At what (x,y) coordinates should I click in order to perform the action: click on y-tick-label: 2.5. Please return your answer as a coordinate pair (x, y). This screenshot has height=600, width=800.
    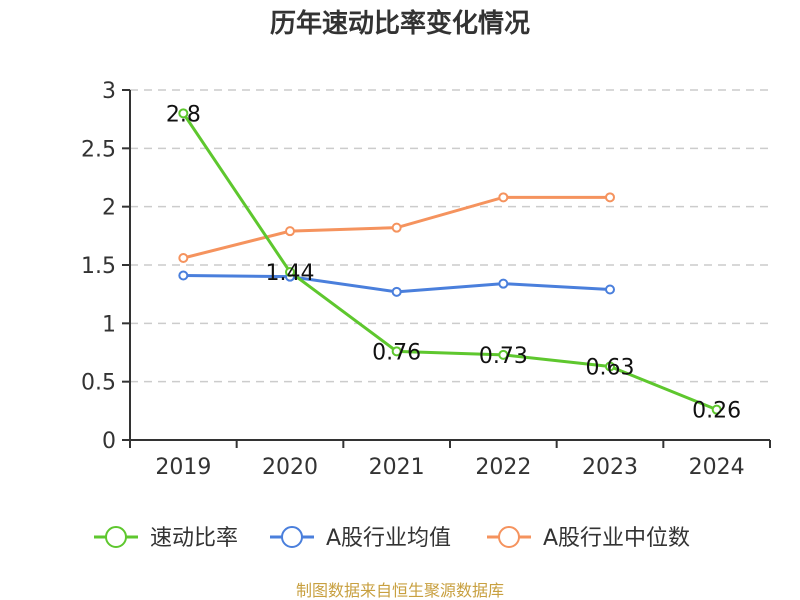
    Looking at the image, I should click on (98, 149).